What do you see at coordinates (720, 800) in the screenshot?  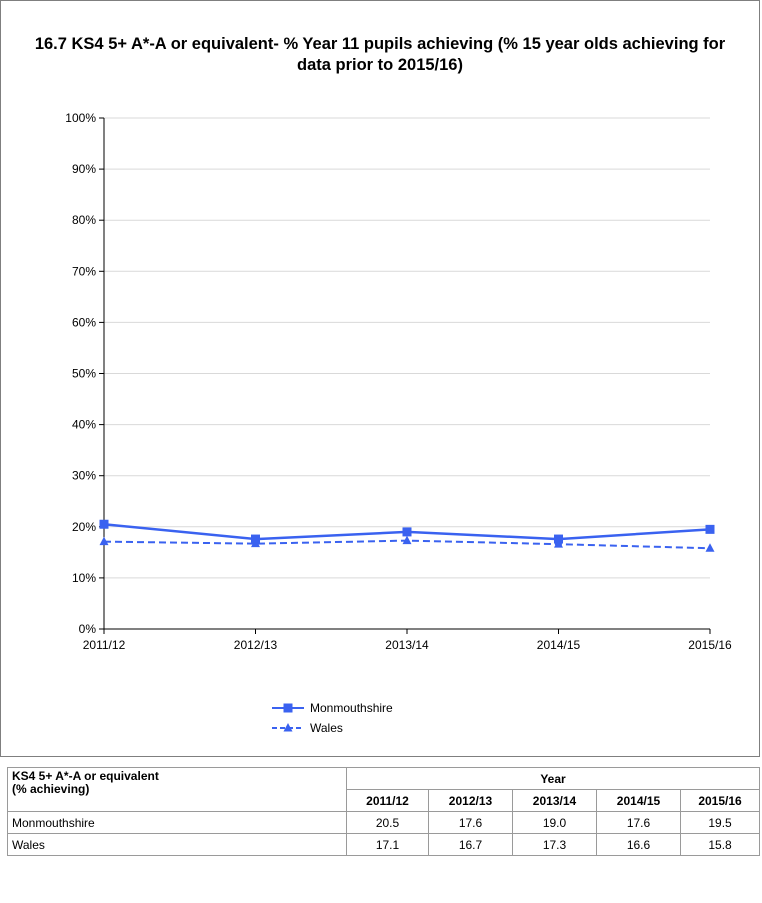 I see `year-column-header: 2015/16` at bounding box center [720, 800].